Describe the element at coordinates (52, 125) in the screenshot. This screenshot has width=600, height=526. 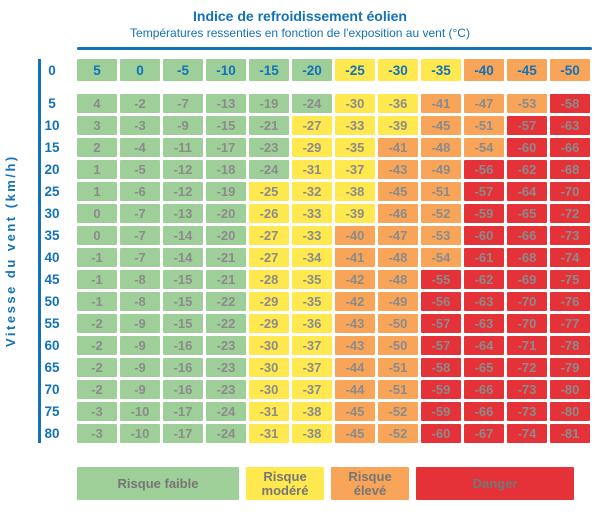
I see `wind-speed-label: 10` at that location.